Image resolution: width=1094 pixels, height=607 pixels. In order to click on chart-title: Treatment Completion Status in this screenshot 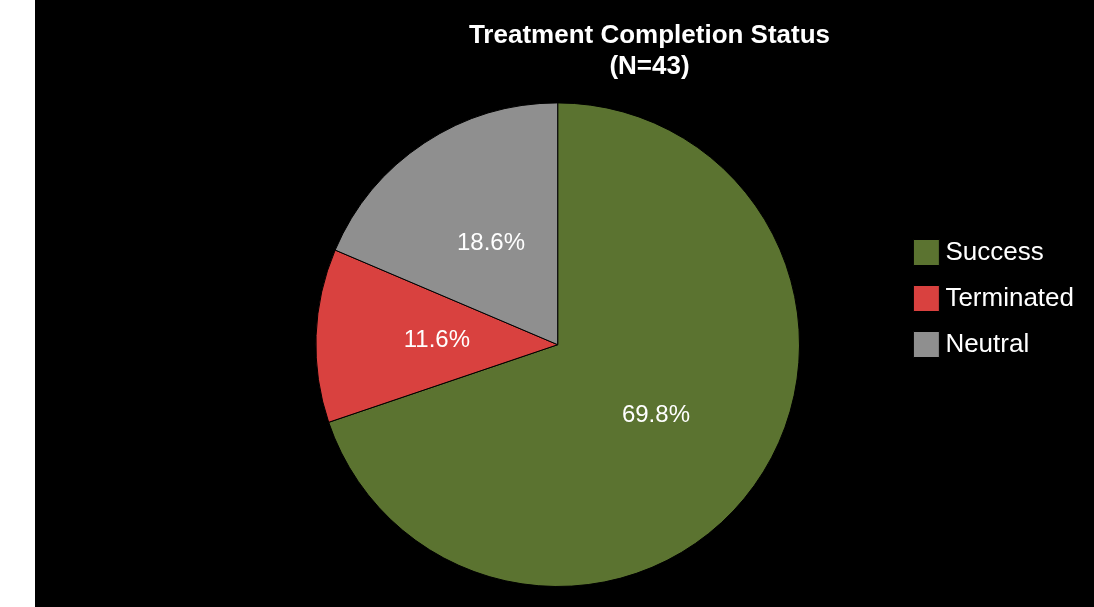, I will do `click(649, 33)`.